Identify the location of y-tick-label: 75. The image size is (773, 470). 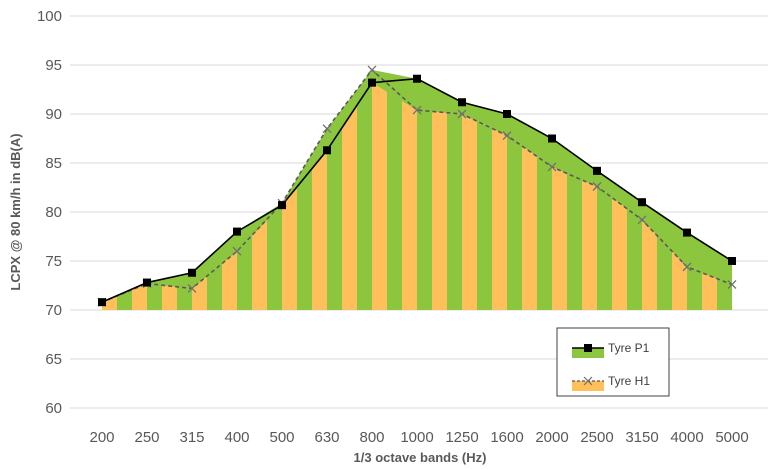
(53, 261).